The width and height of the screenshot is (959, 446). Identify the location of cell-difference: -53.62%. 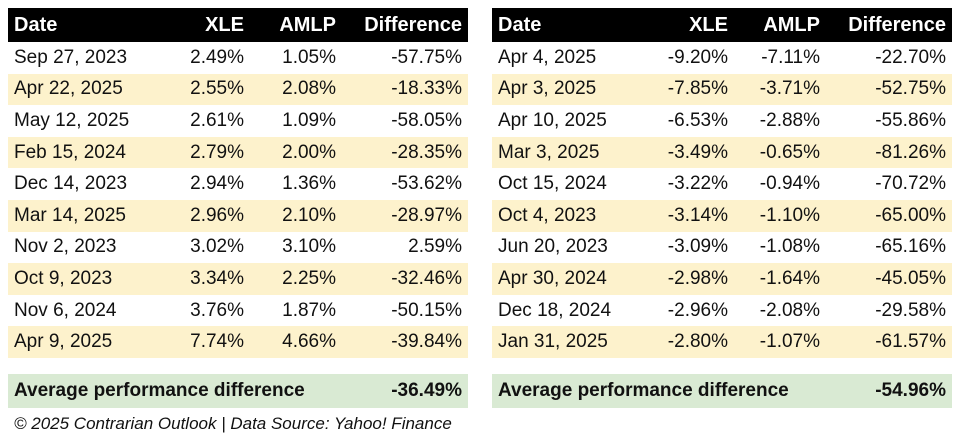
(405, 184).